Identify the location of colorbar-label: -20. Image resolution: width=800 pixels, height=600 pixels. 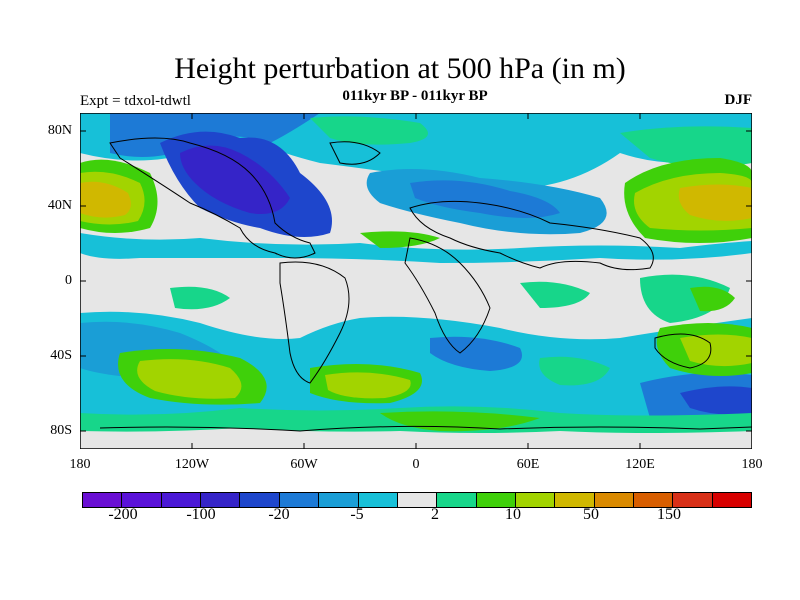
(279, 514).